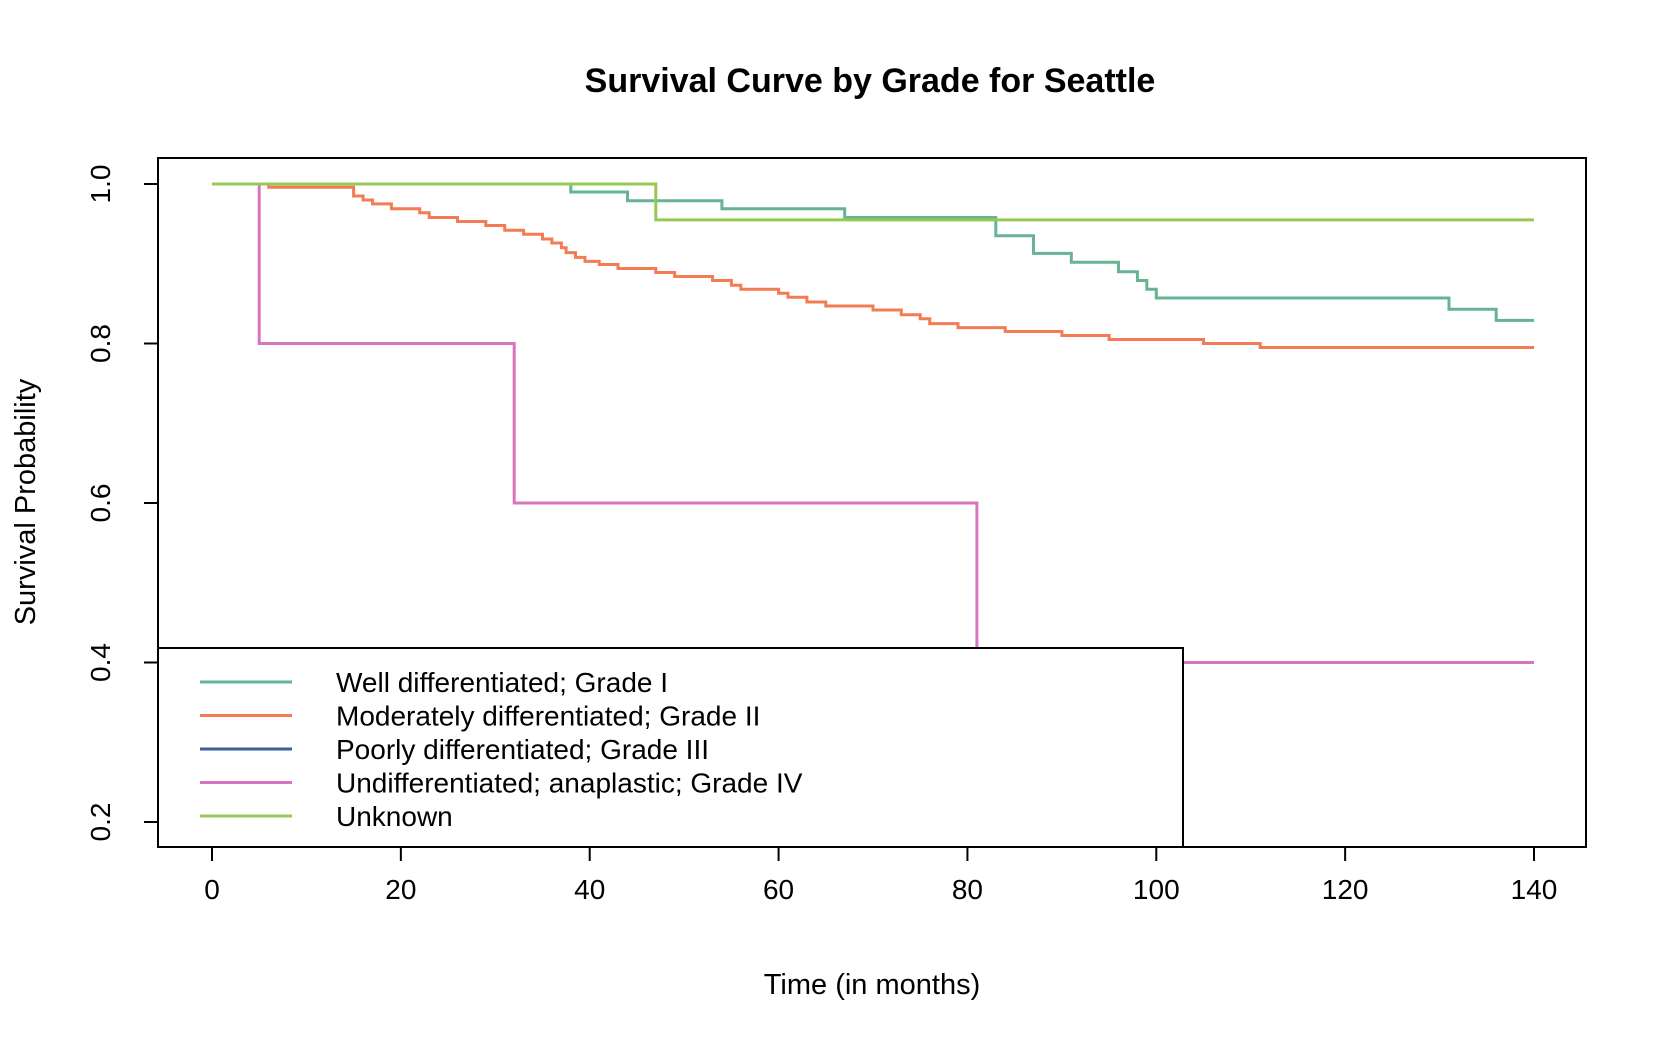 Image resolution: width=1660 pixels, height=1040 pixels. What do you see at coordinates (212, 889) in the screenshot?
I see `x-tick-label-0: 0` at bounding box center [212, 889].